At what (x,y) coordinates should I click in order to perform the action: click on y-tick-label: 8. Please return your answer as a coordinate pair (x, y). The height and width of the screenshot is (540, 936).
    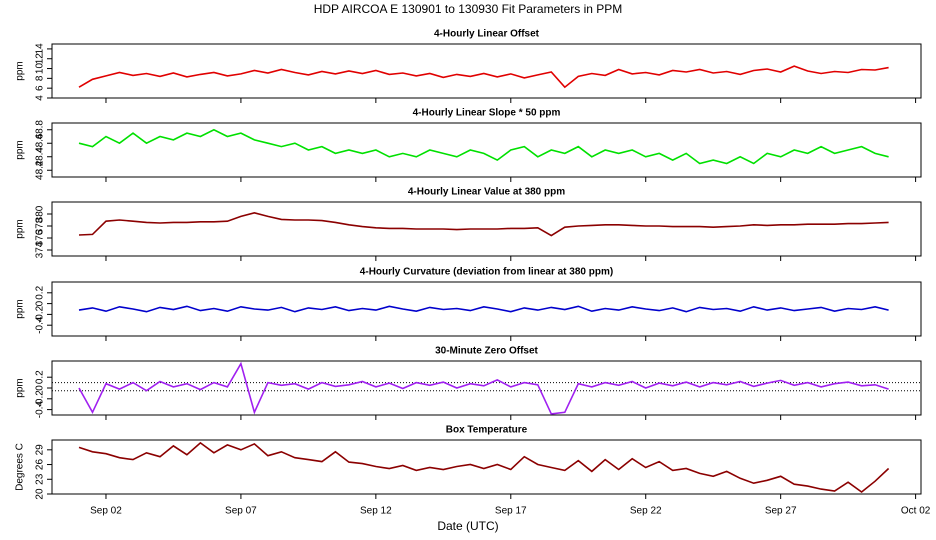
    Looking at the image, I should click on (40, 78).